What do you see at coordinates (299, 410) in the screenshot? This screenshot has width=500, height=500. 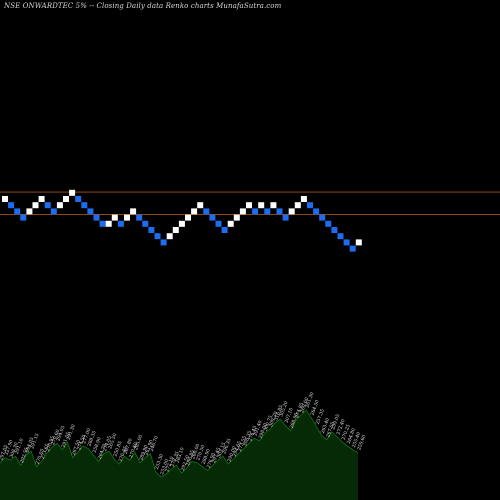 I see `price-label: 274.85` at bounding box center [299, 410].